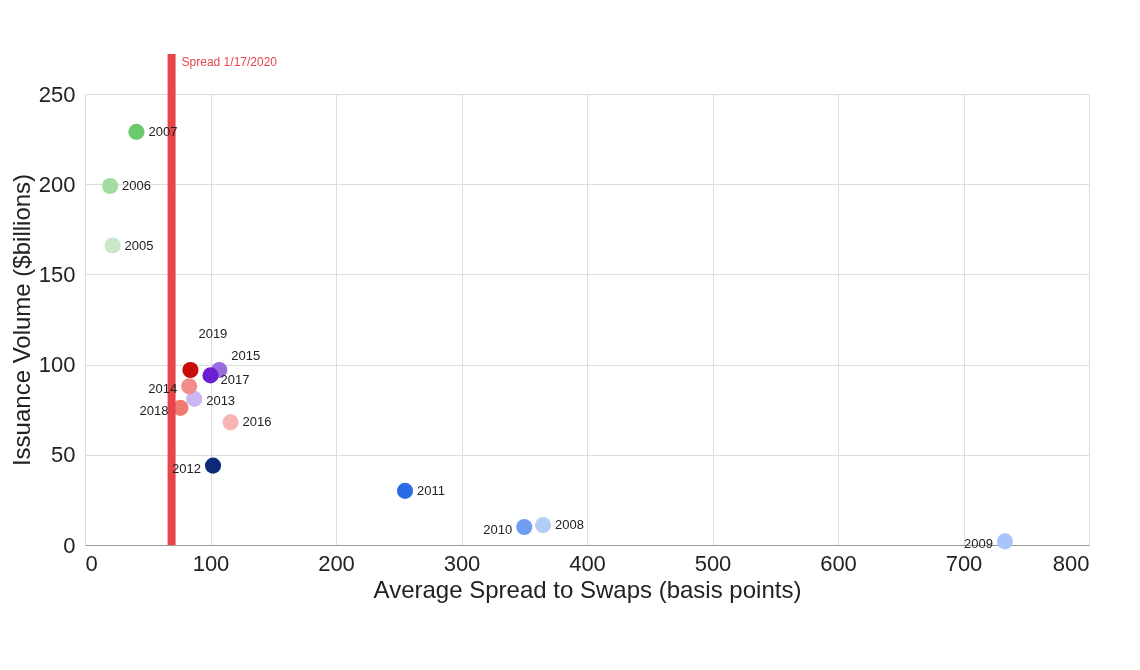  I want to click on x-tick-label: 200, so click(336, 563).